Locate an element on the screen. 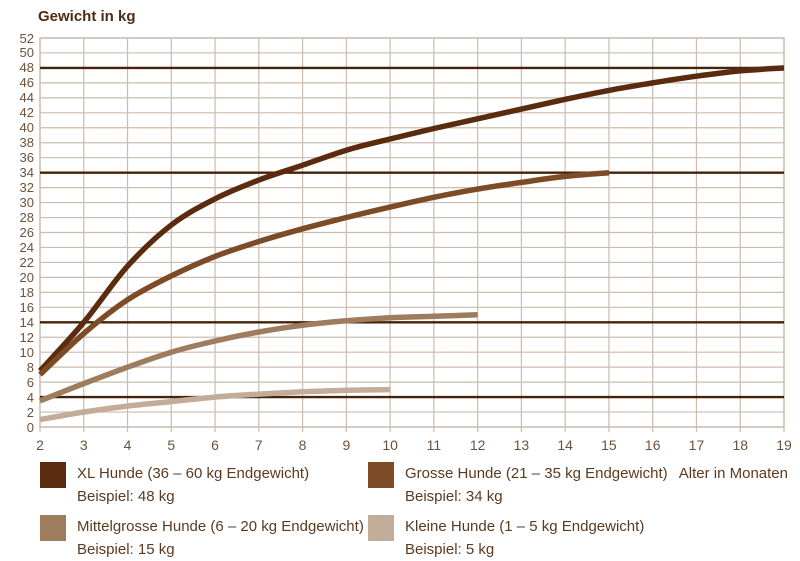  legend-swatch-mittelgrosse-hunde is located at coordinates (53, 528).